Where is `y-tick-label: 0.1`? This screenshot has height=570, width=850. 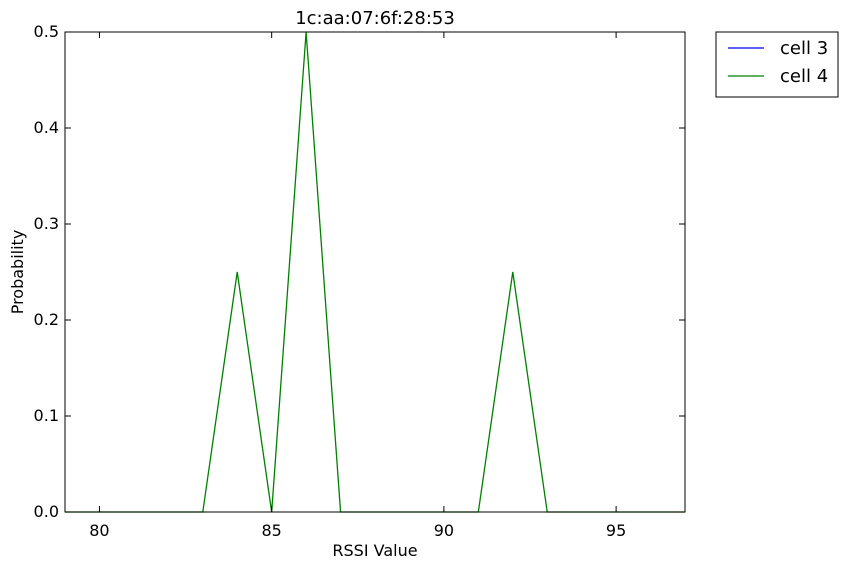 y-tick-label: 0.1 is located at coordinates (46, 415).